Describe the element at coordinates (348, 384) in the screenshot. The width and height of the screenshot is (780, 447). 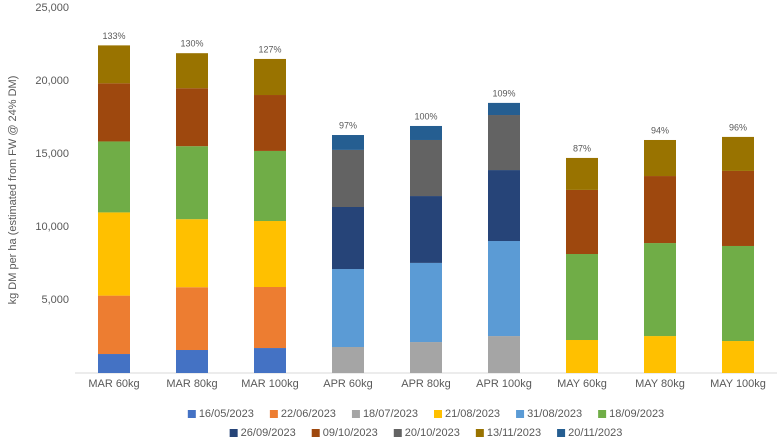
I see `x-tick-label: APR 60kg` at that location.